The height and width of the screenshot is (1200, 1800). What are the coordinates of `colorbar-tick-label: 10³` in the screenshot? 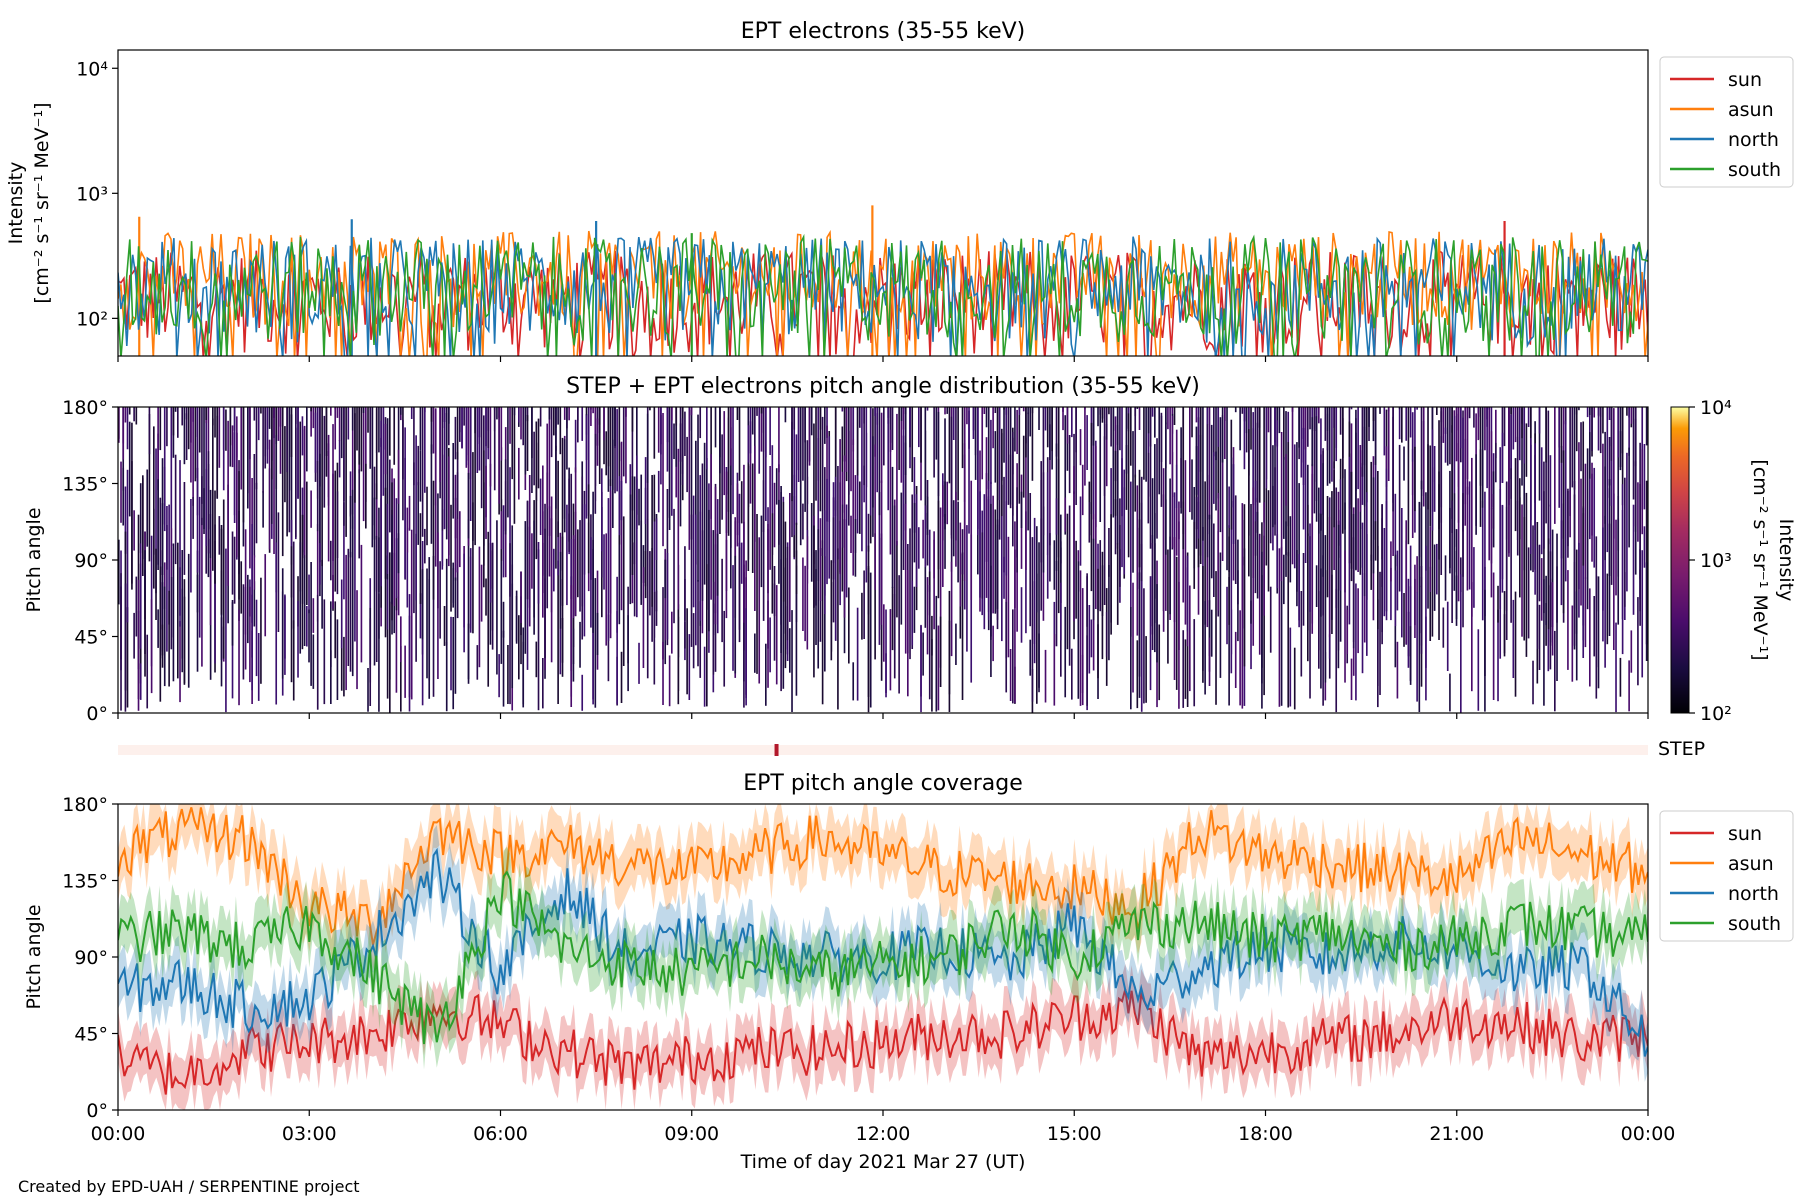 It's located at (1716, 561).